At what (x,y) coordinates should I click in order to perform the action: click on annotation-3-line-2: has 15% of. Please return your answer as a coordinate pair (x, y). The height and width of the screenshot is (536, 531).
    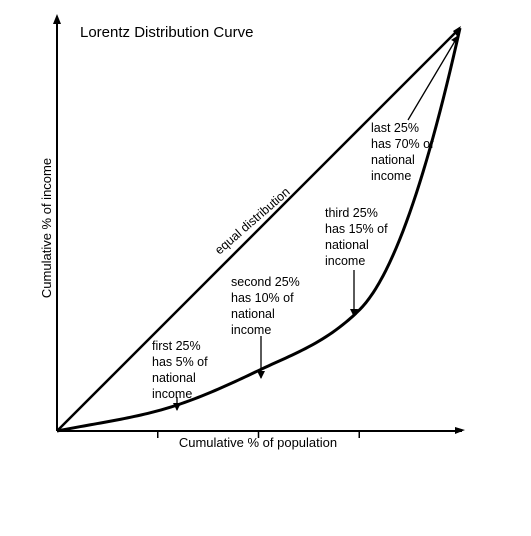
    Looking at the image, I should click on (356, 229).